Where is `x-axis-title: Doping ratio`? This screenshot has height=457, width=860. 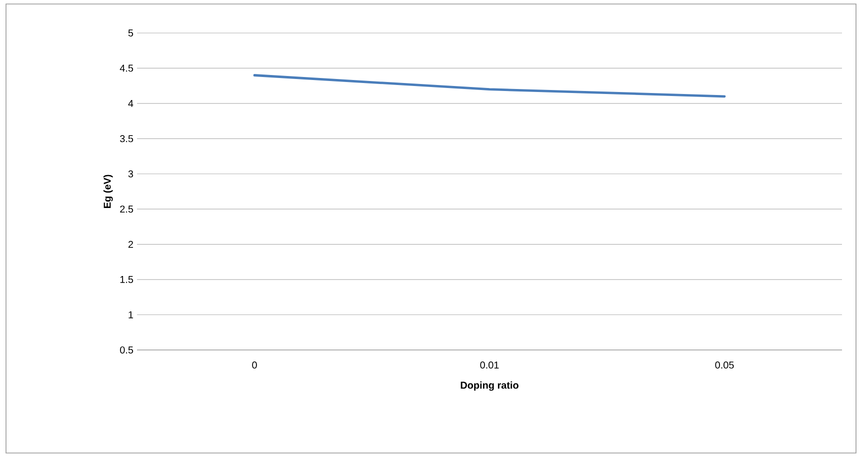
x-axis-title: Doping ratio is located at coordinates (489, 386).